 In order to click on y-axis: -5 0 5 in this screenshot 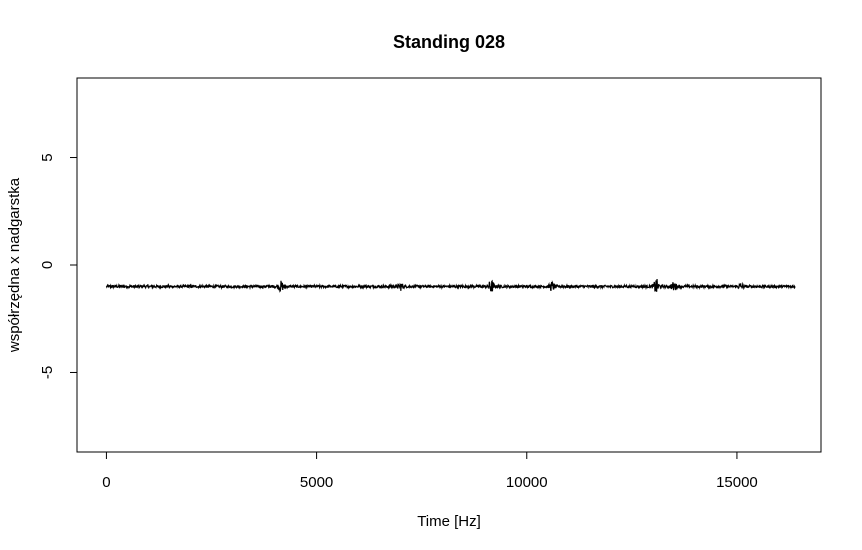, I will do `click(58, 266)`.